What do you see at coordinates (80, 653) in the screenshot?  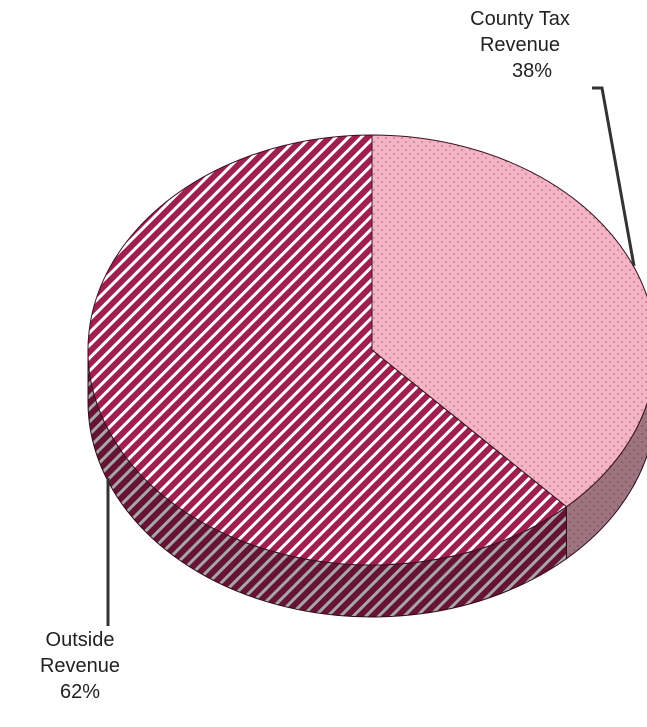 I see `category-label: Outside Revenue` at bounding box center [80, 653].